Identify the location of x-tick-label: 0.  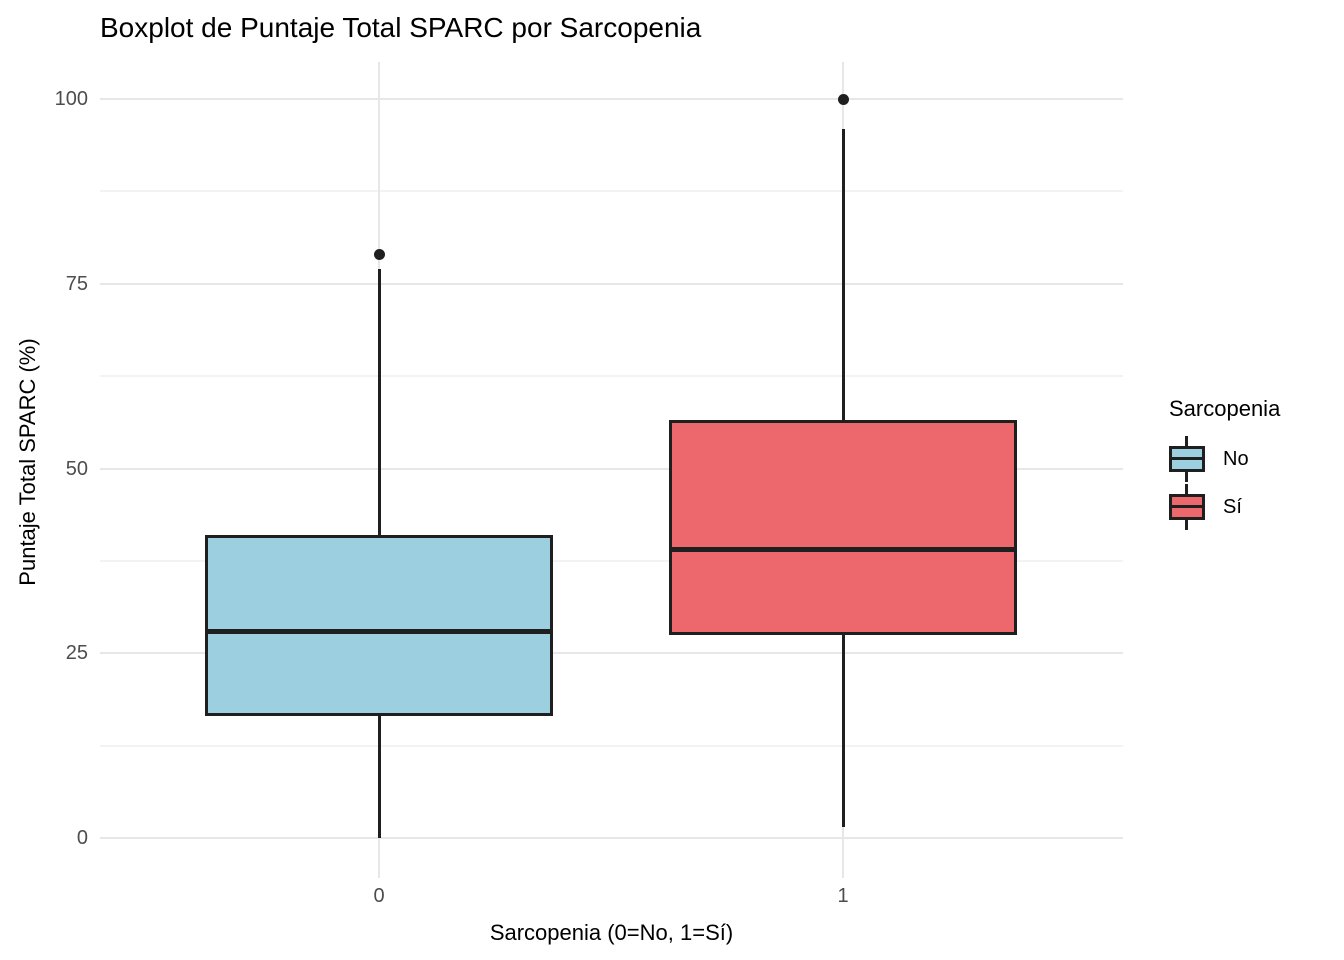
(379, 896).